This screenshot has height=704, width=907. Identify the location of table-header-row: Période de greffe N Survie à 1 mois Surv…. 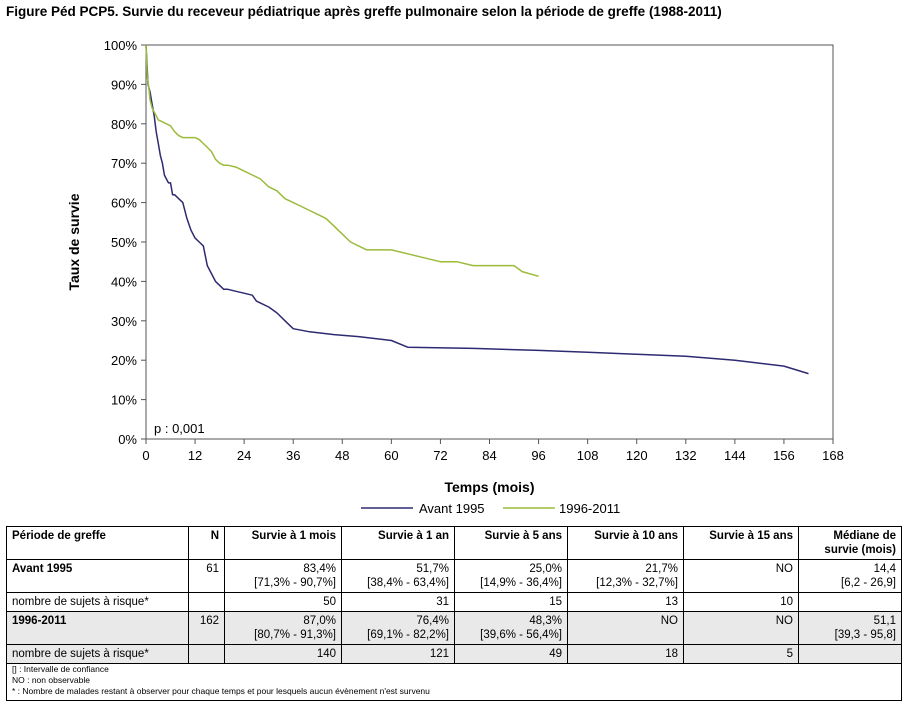
(454, 543).